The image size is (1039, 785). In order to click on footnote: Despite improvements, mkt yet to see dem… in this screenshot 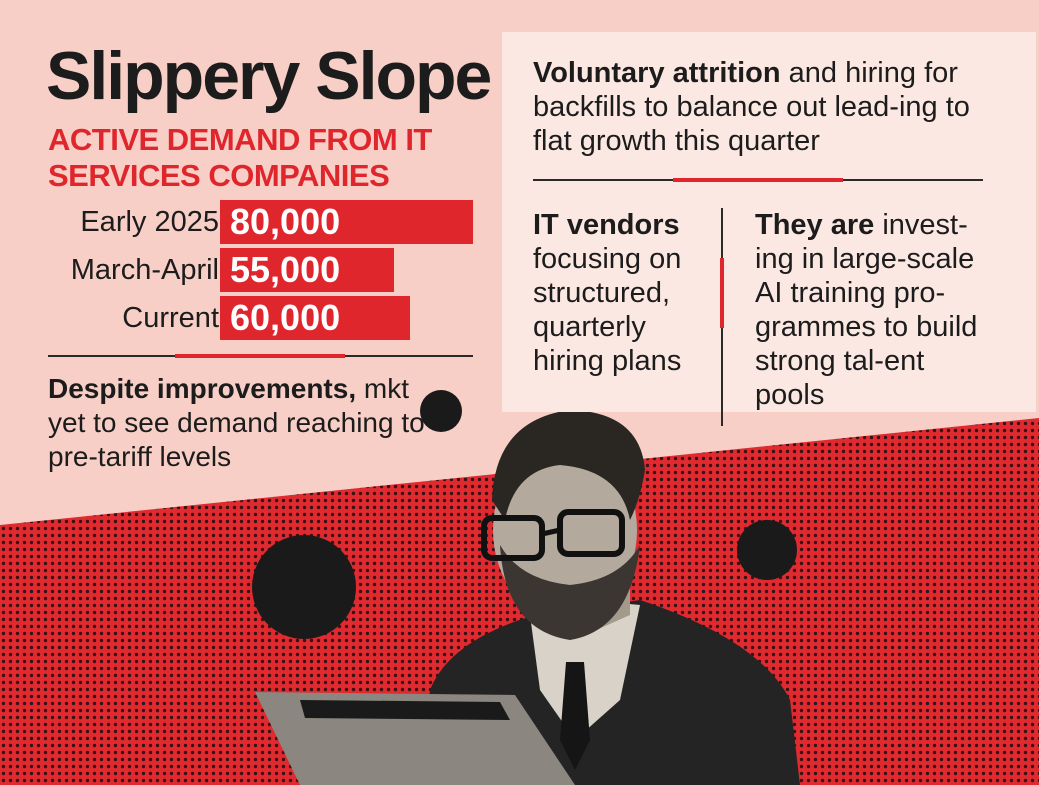, I will do `click(248, 423)`.